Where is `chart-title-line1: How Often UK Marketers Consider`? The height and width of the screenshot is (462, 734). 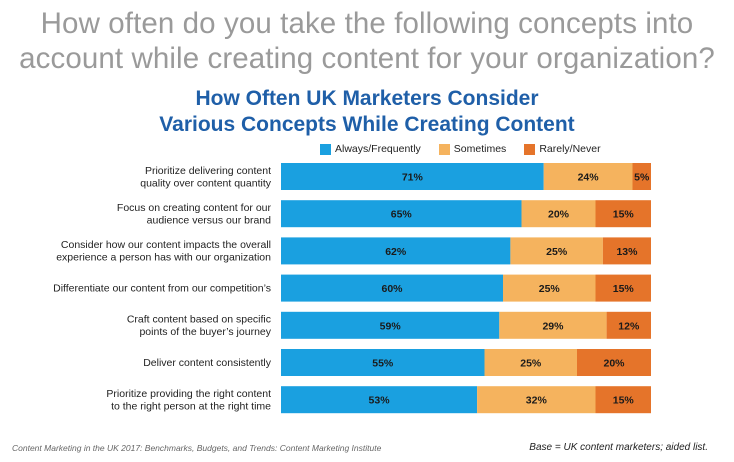
chart-title-line1: How Often UK Marketers Consider is located at coordinates (367, 98).